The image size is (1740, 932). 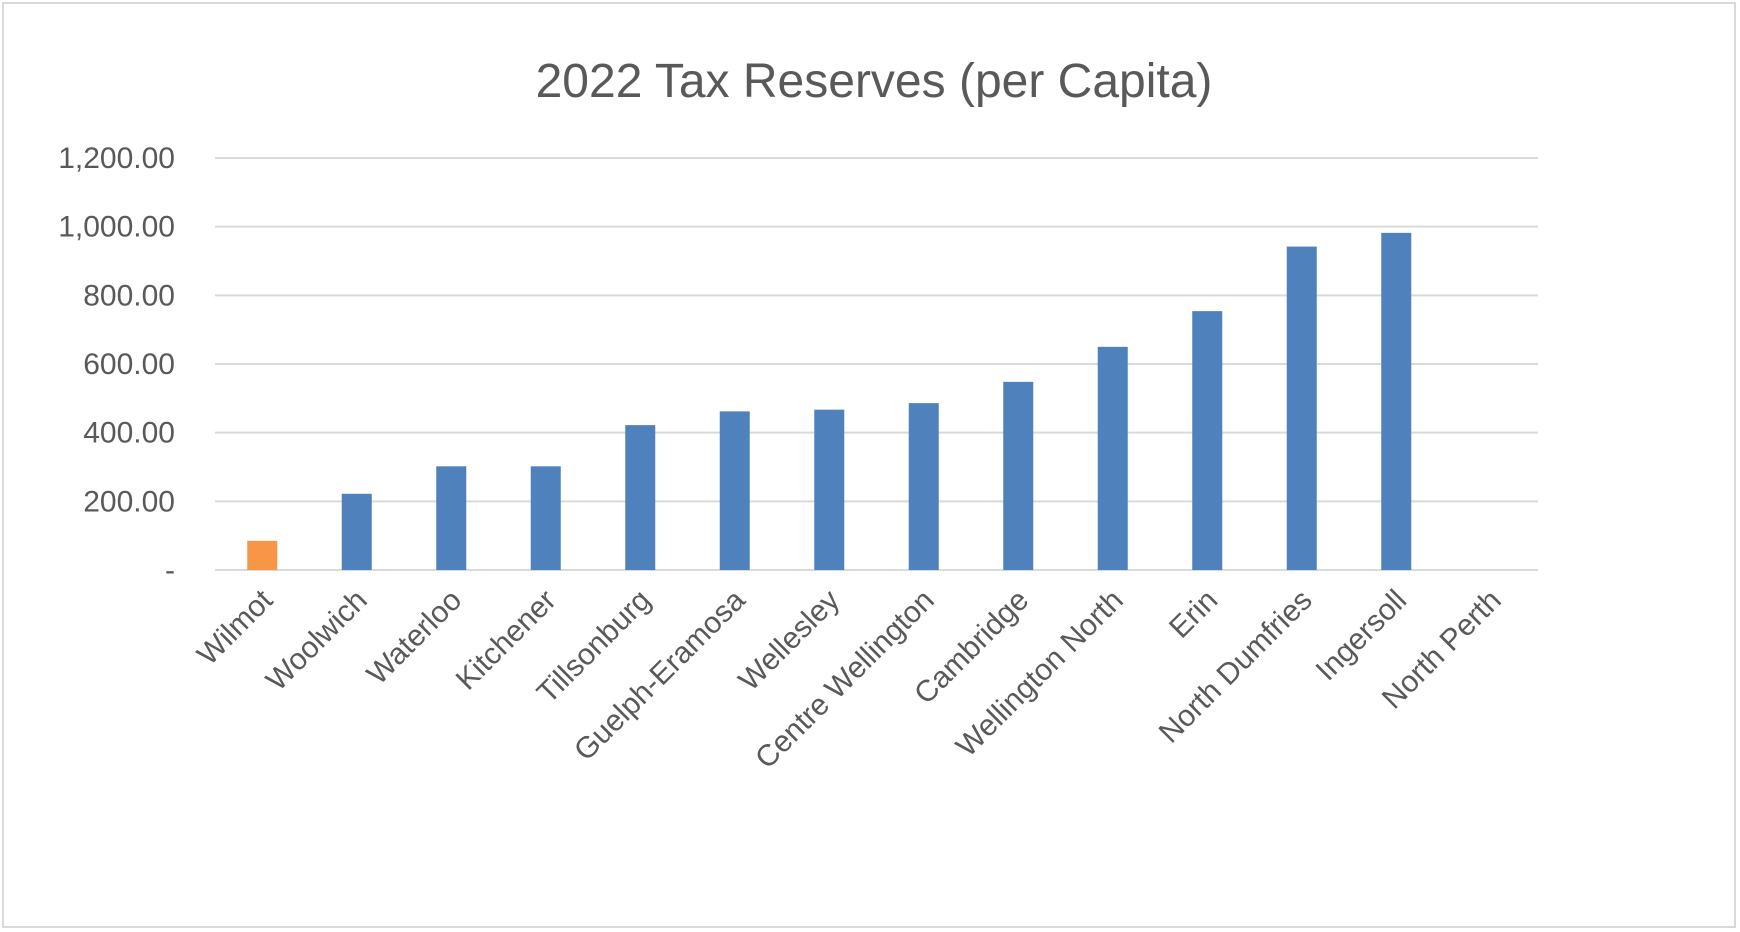 I want to click on bar-tillsonburg, so click(x=640, y=497).